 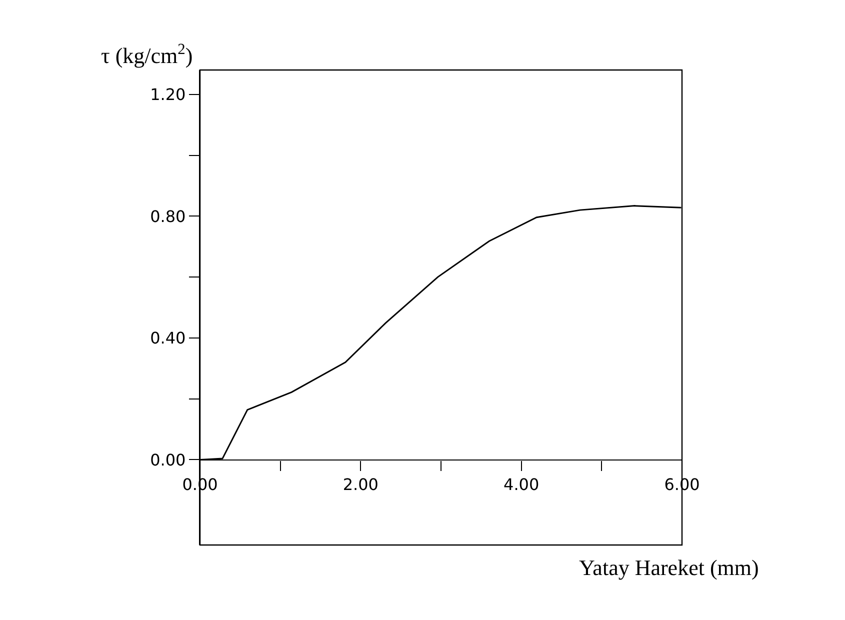 I want to click on x-tick-label: 4.00, so click(x=522, y=484).